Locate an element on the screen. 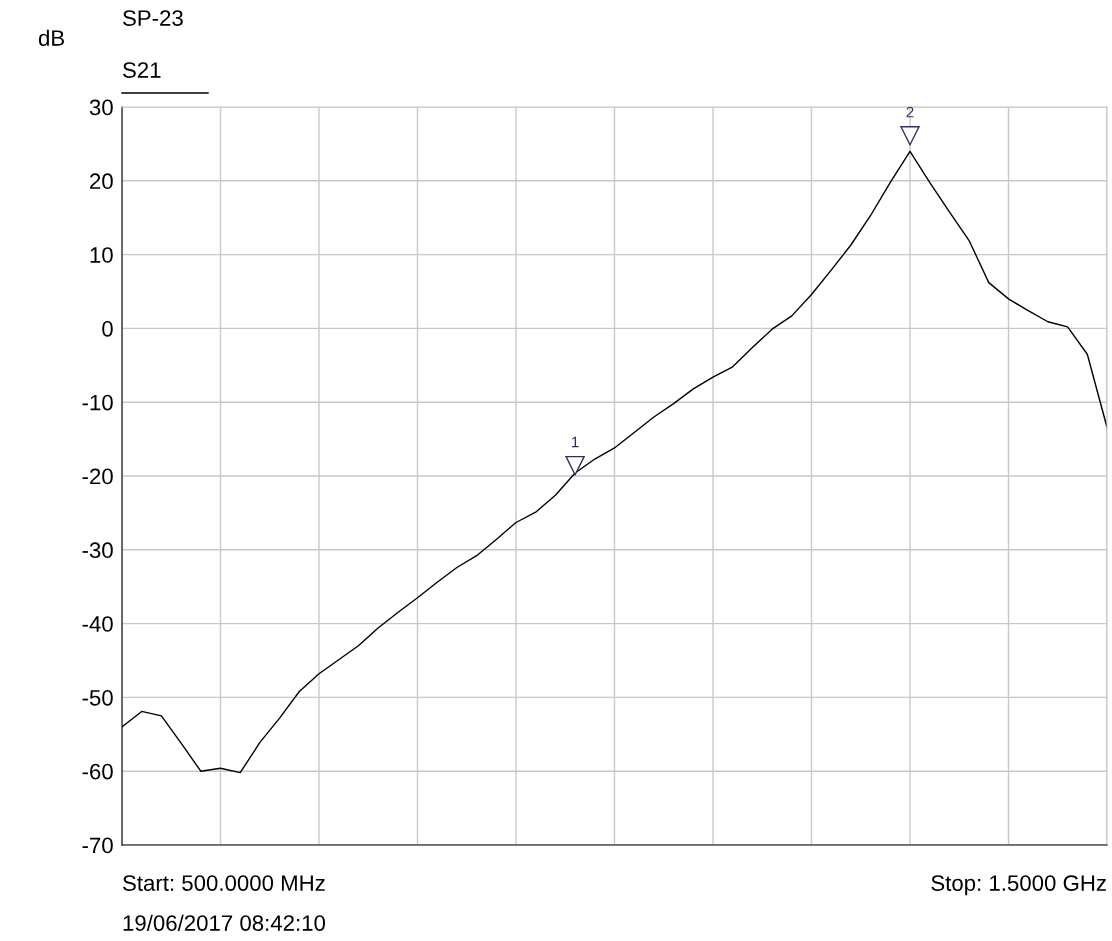  series-label: 2 is located at coordinates (910, 112).